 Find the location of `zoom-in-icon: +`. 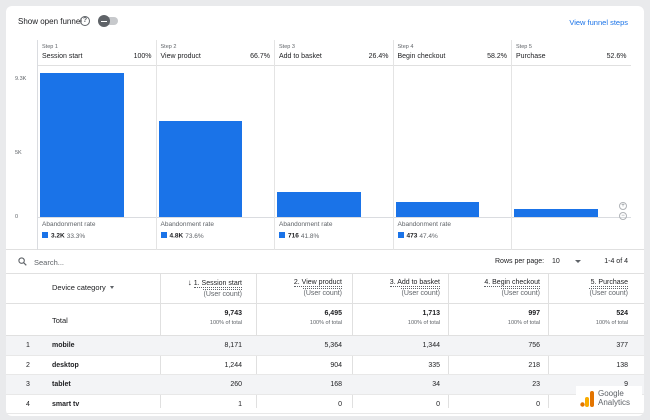

zoom-in-icon: + is located at coordinates (623, 206).